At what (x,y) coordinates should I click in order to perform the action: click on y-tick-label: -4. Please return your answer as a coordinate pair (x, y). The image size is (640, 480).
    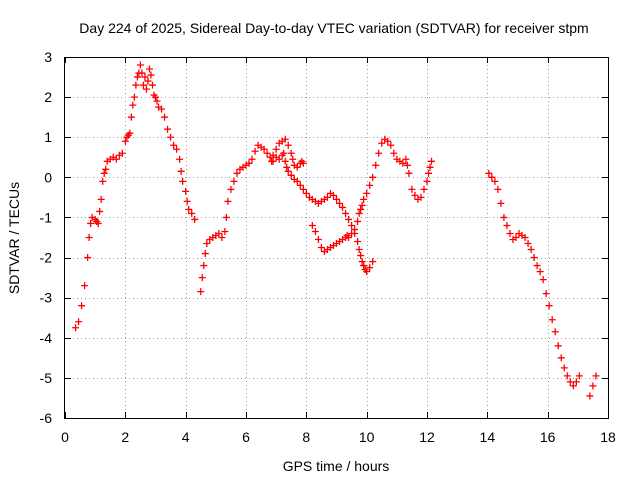
    Looking at the image, I should click on (46, 338).